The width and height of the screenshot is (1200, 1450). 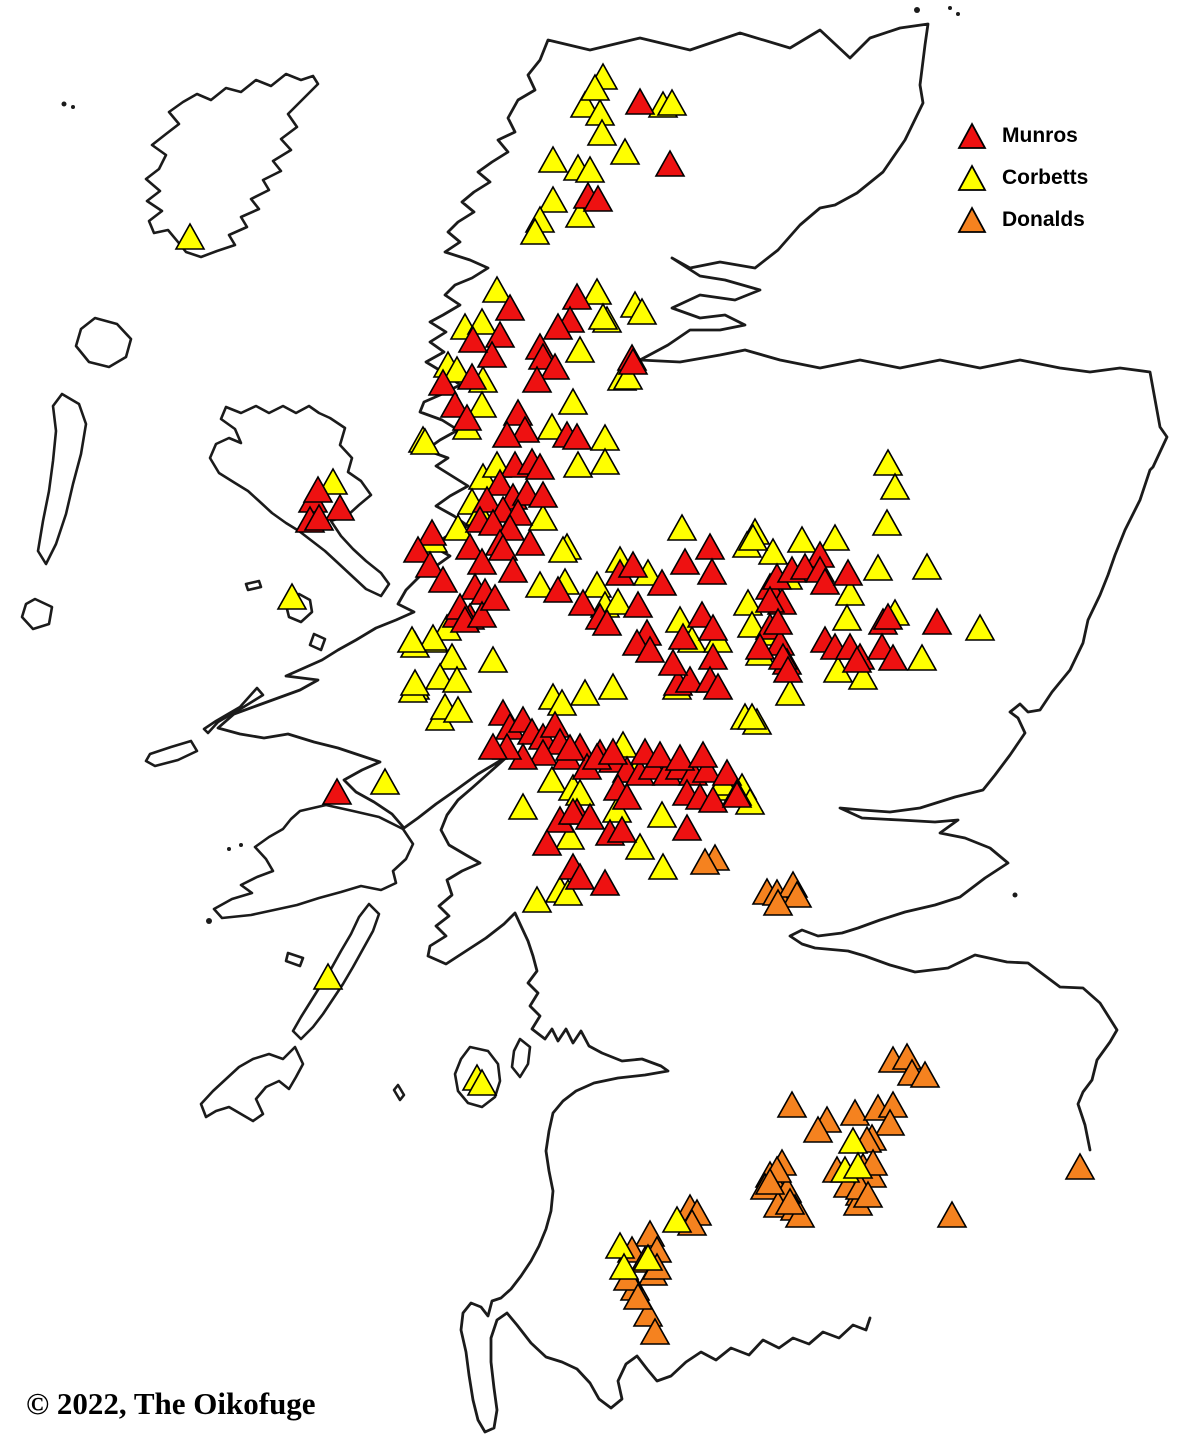 What do you see at coordinates (299, 501) in the screenshot?
I see `island-skye` at bounding box center [299, 501].